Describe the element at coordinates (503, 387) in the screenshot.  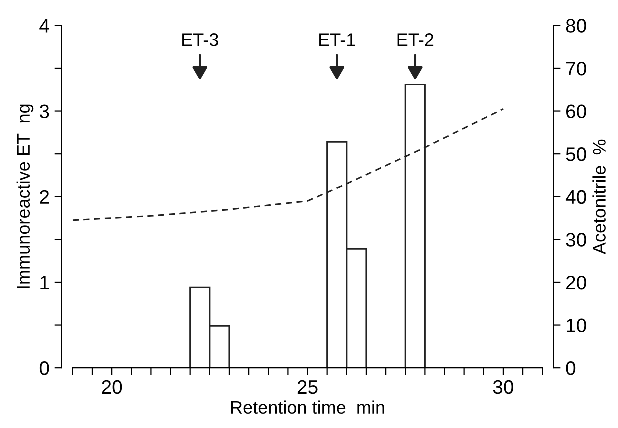
I see `x-tick-label: 30` at that location.